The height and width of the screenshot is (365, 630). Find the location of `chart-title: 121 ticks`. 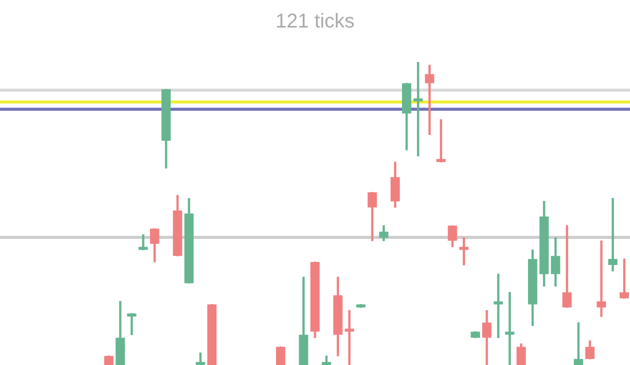

chart-title: 121 ticks is located at coordinates (315, 21).